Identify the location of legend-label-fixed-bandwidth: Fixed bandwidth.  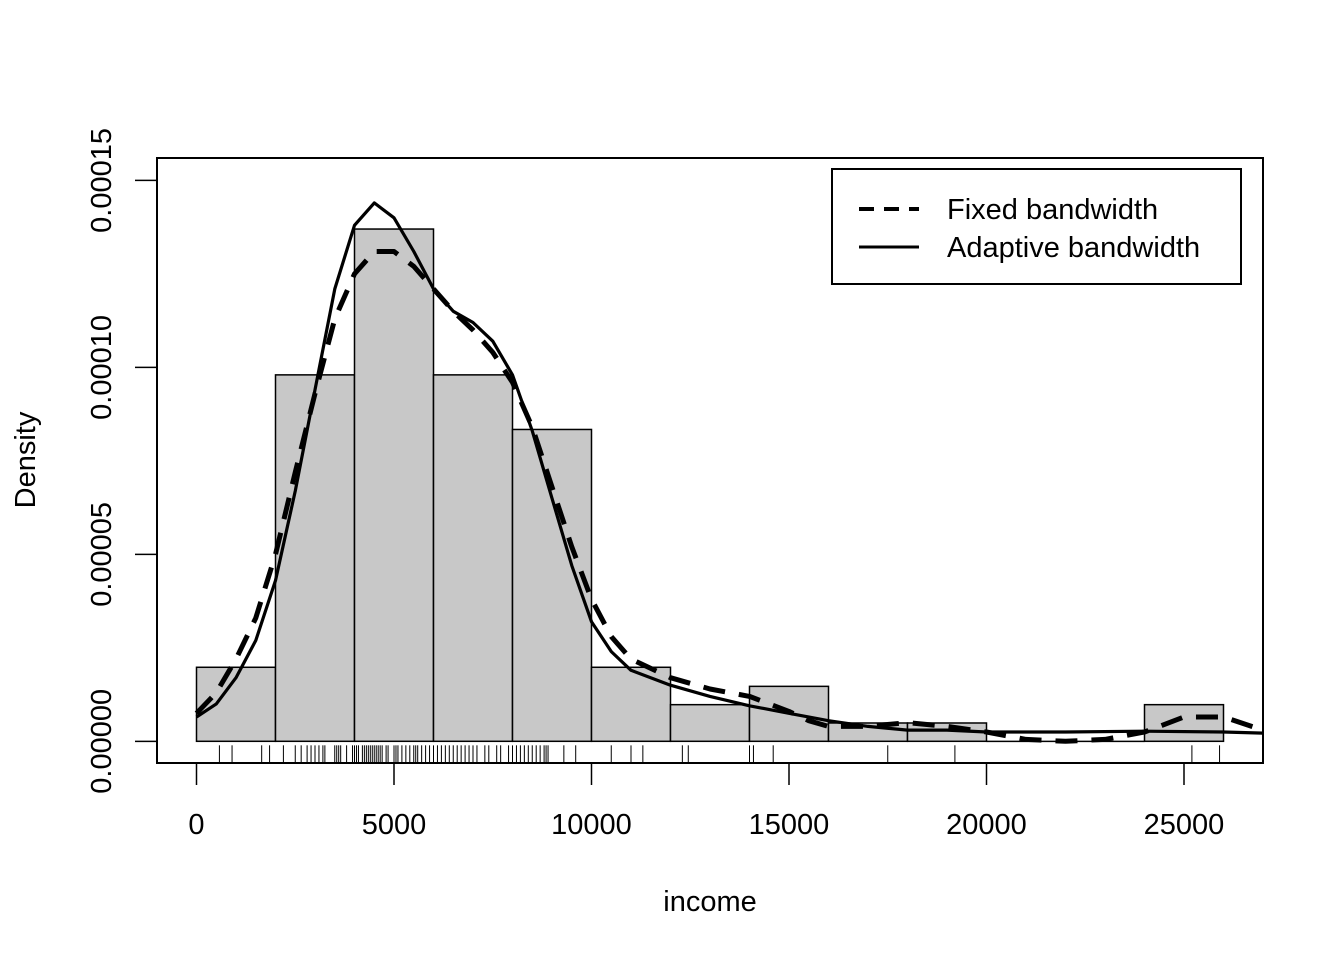
(1052, 210).